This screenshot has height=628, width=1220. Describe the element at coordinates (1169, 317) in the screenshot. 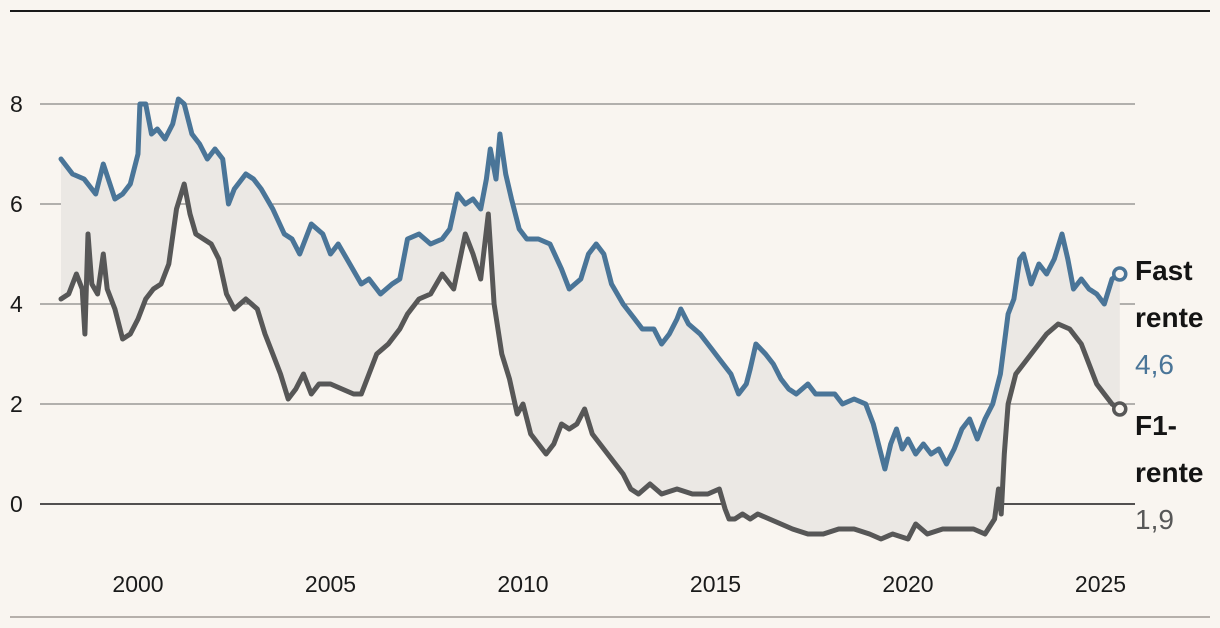

I see `series-label-fast: rente` at that location.